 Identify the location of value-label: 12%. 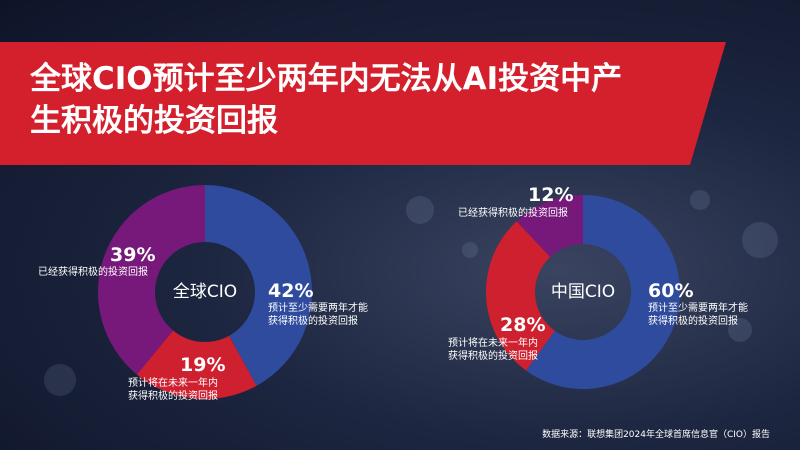
(551, 195).